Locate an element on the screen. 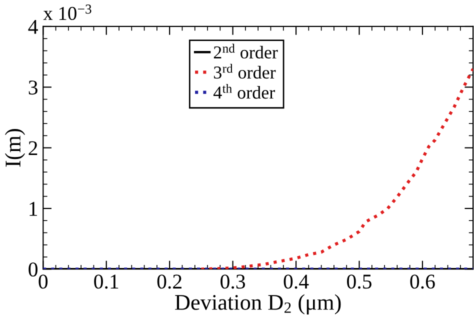  x-tick-label: 0 is located at coordinates (43, 281).